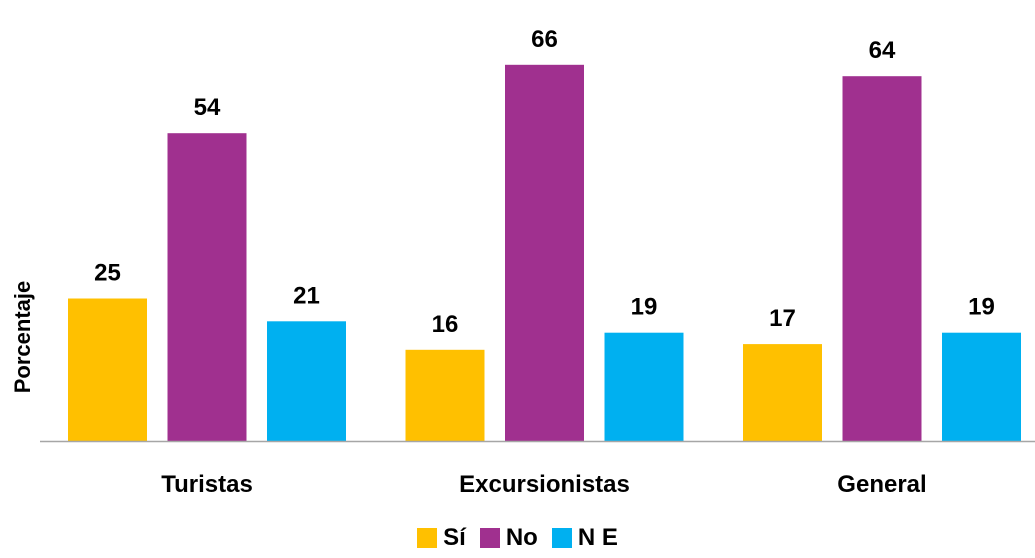  I want to click on legend-label: N E, so click(597, 537).